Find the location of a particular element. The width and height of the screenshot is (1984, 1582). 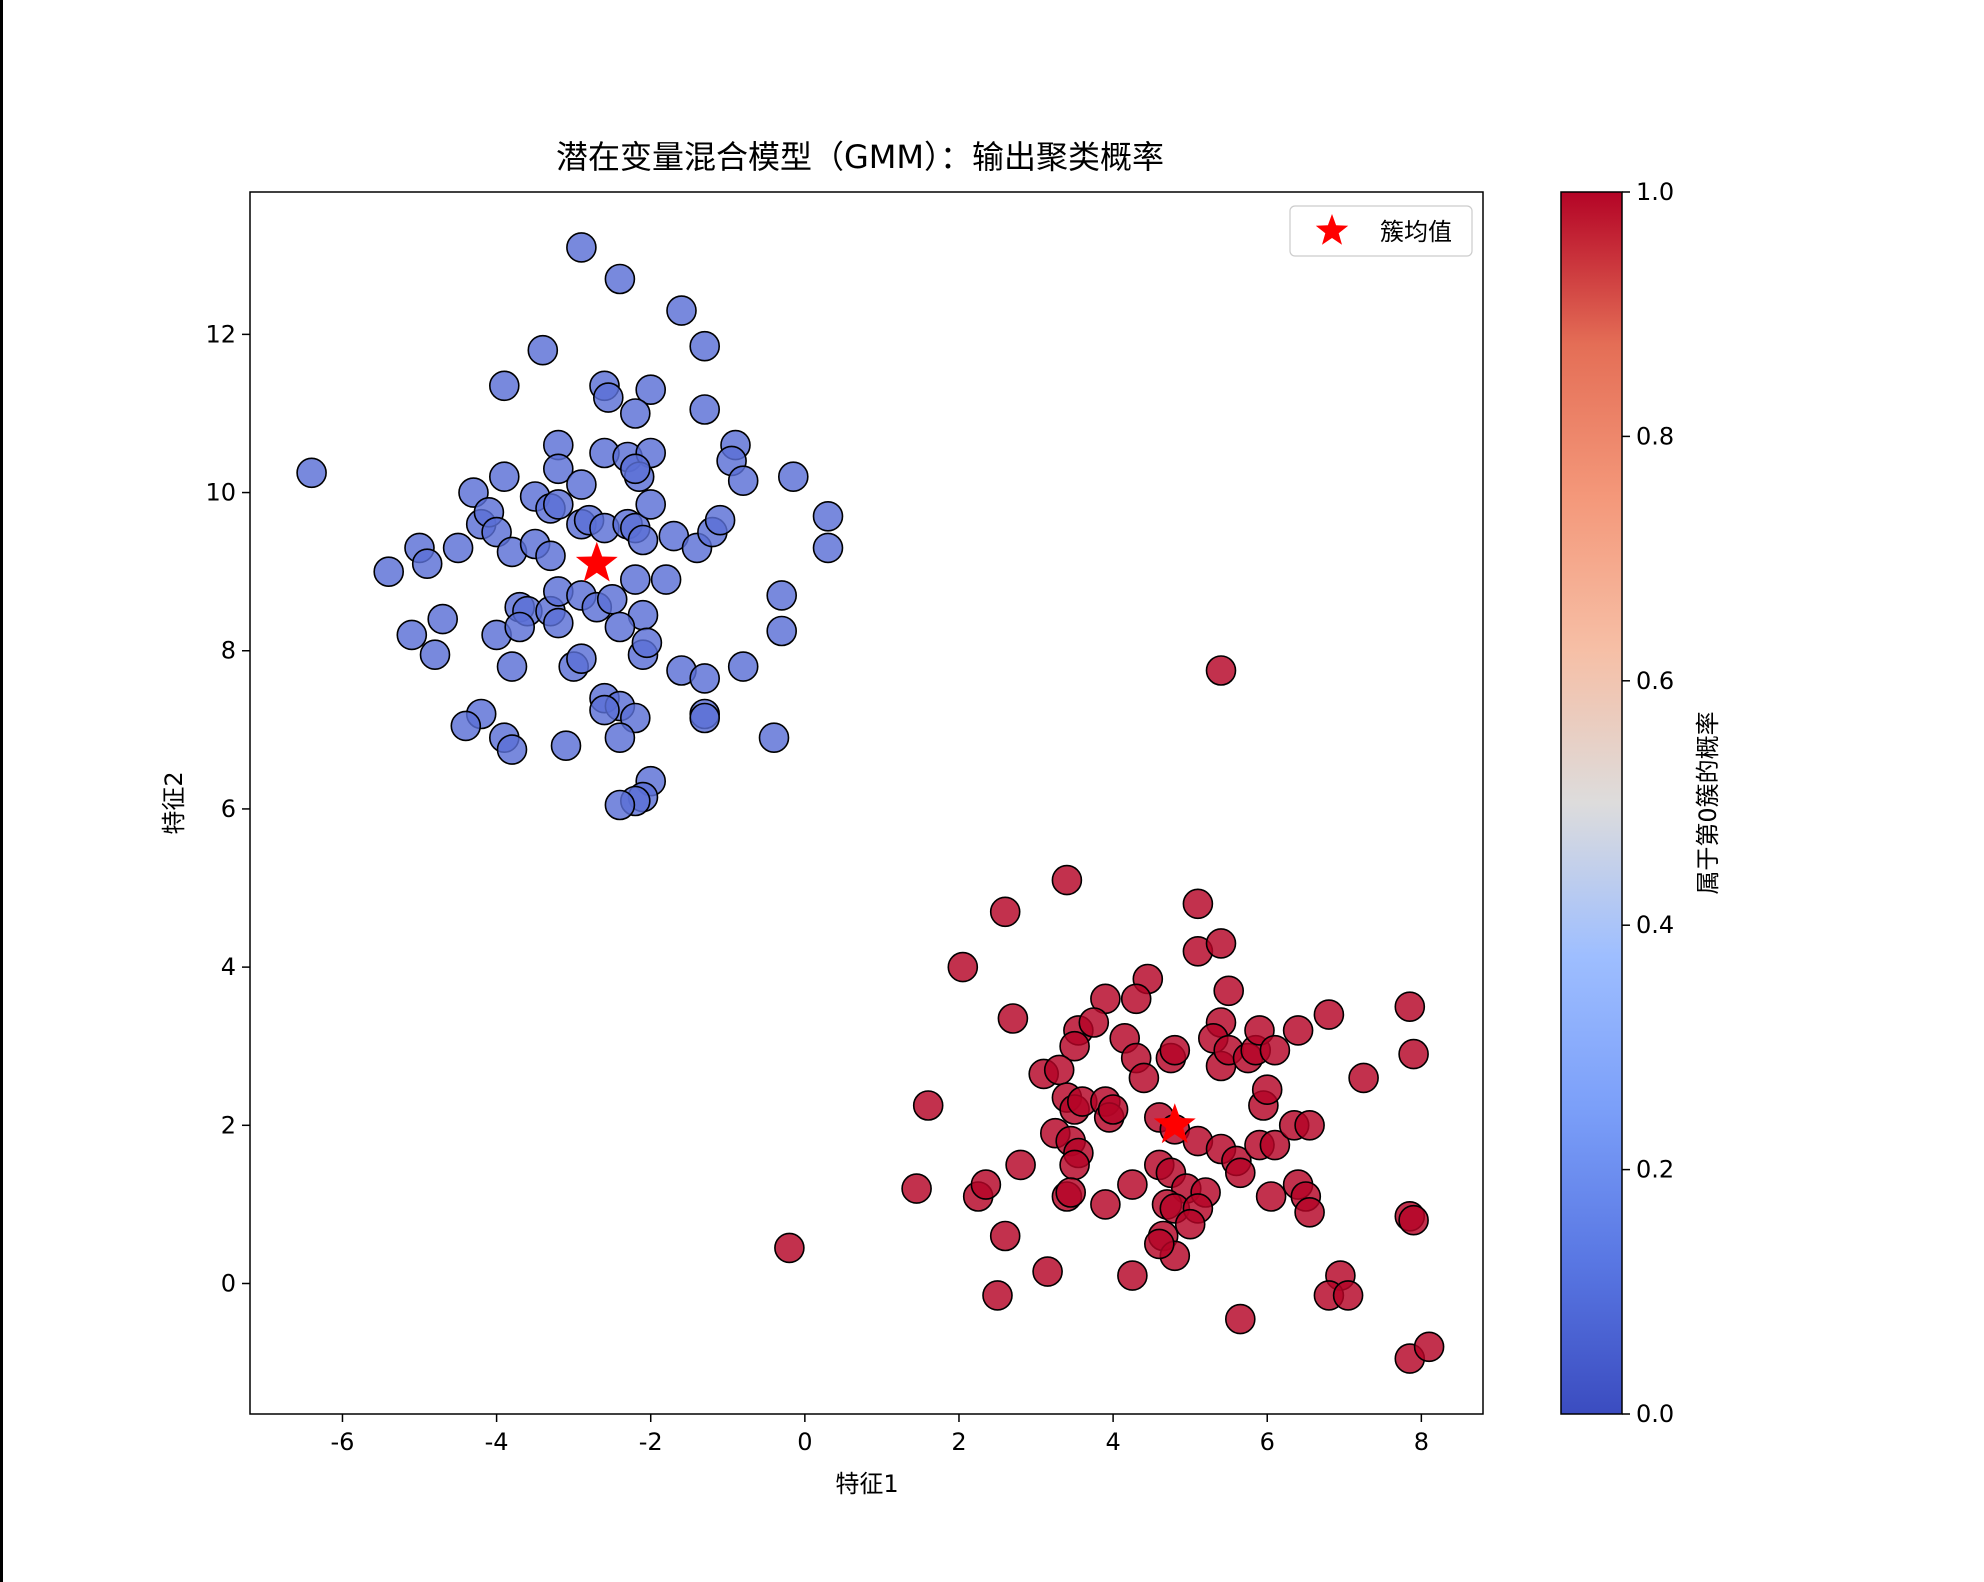

y-tick-label: 10 is located at coordinates (220, 493).